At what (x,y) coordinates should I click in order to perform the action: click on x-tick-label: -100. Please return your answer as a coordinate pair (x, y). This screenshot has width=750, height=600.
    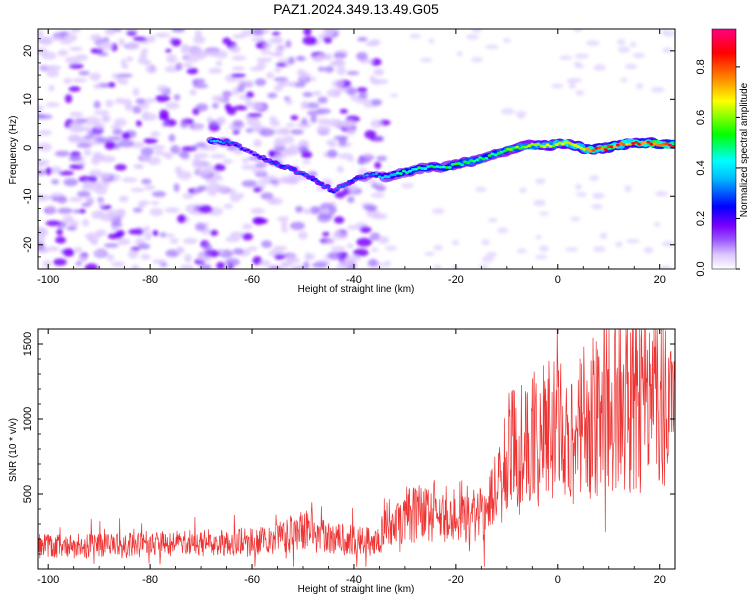
    Looking at the image, I should click on (48, 280).